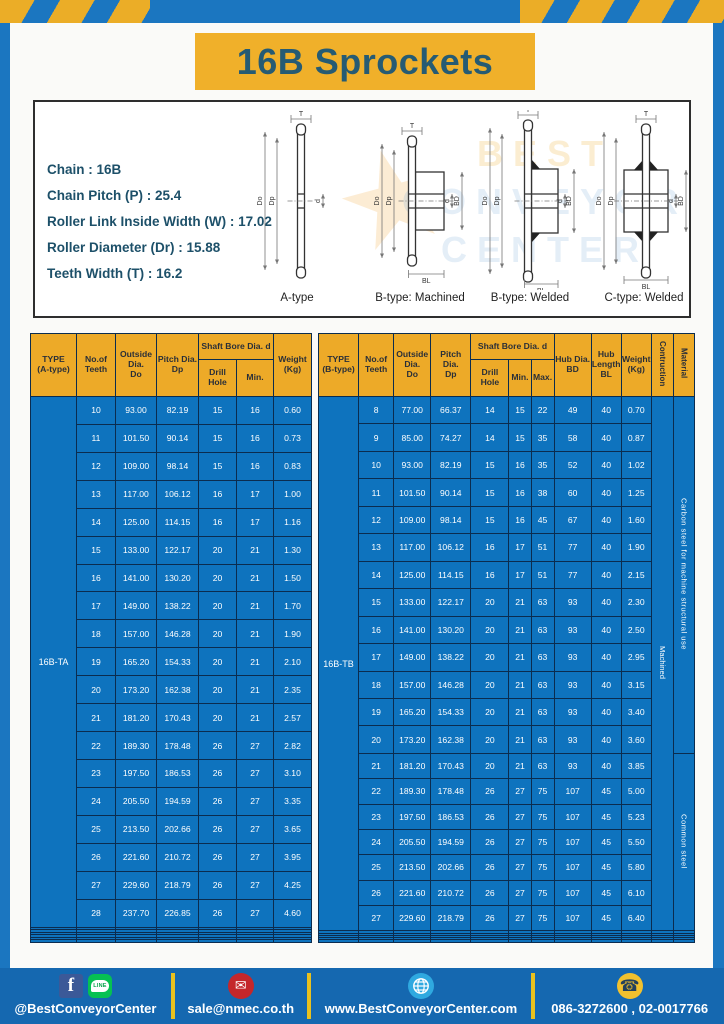  What do you see at coordinates (451, 547) in the screenshot?
I see `table-cell: 106.12` at bounding box center [451, 547].